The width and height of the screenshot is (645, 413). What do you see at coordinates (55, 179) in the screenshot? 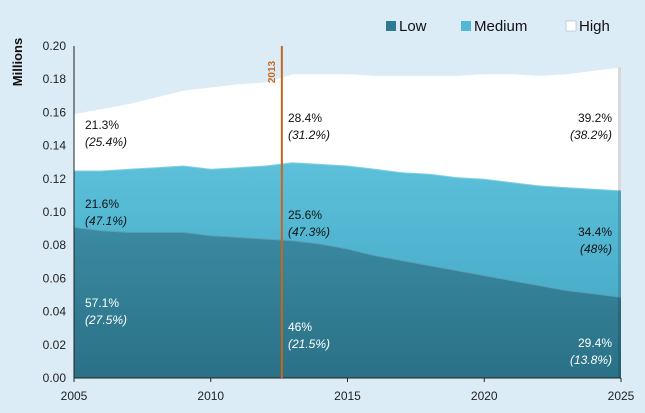
I see `y-tick-label: 0.12` at bounding box center [55, 179].